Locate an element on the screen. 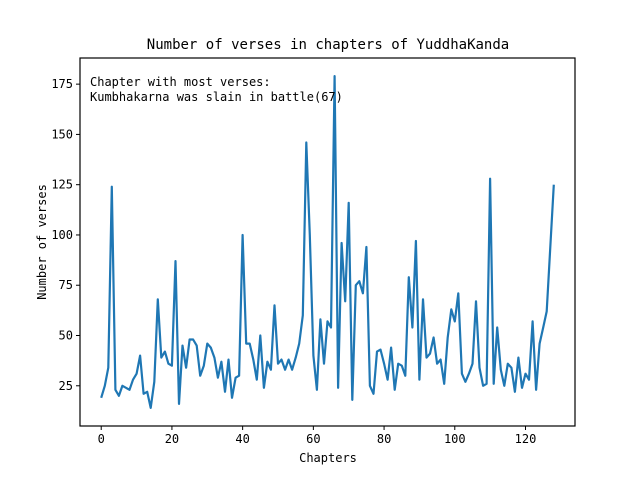 The image size is (640, 480). x-tick-label: 80 is located at coordinates (384, 439).